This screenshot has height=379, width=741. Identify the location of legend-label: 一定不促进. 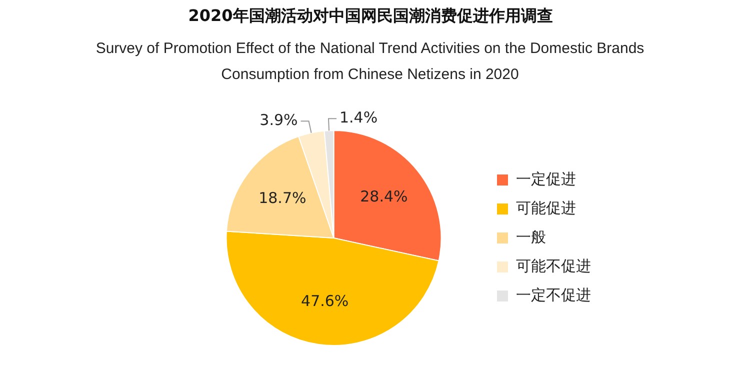
(553, 295).